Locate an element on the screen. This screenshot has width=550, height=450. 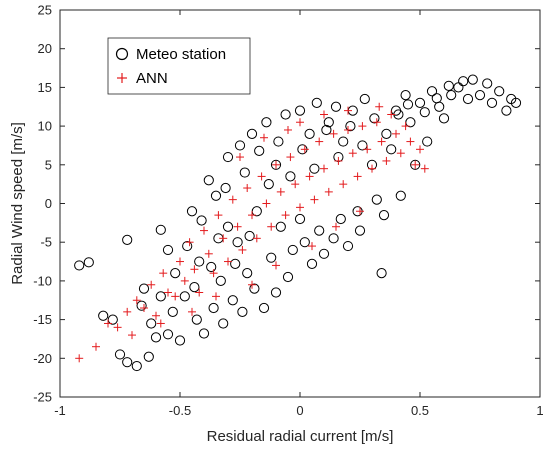
legend-plus-marker is located at coordinates (122, 78).